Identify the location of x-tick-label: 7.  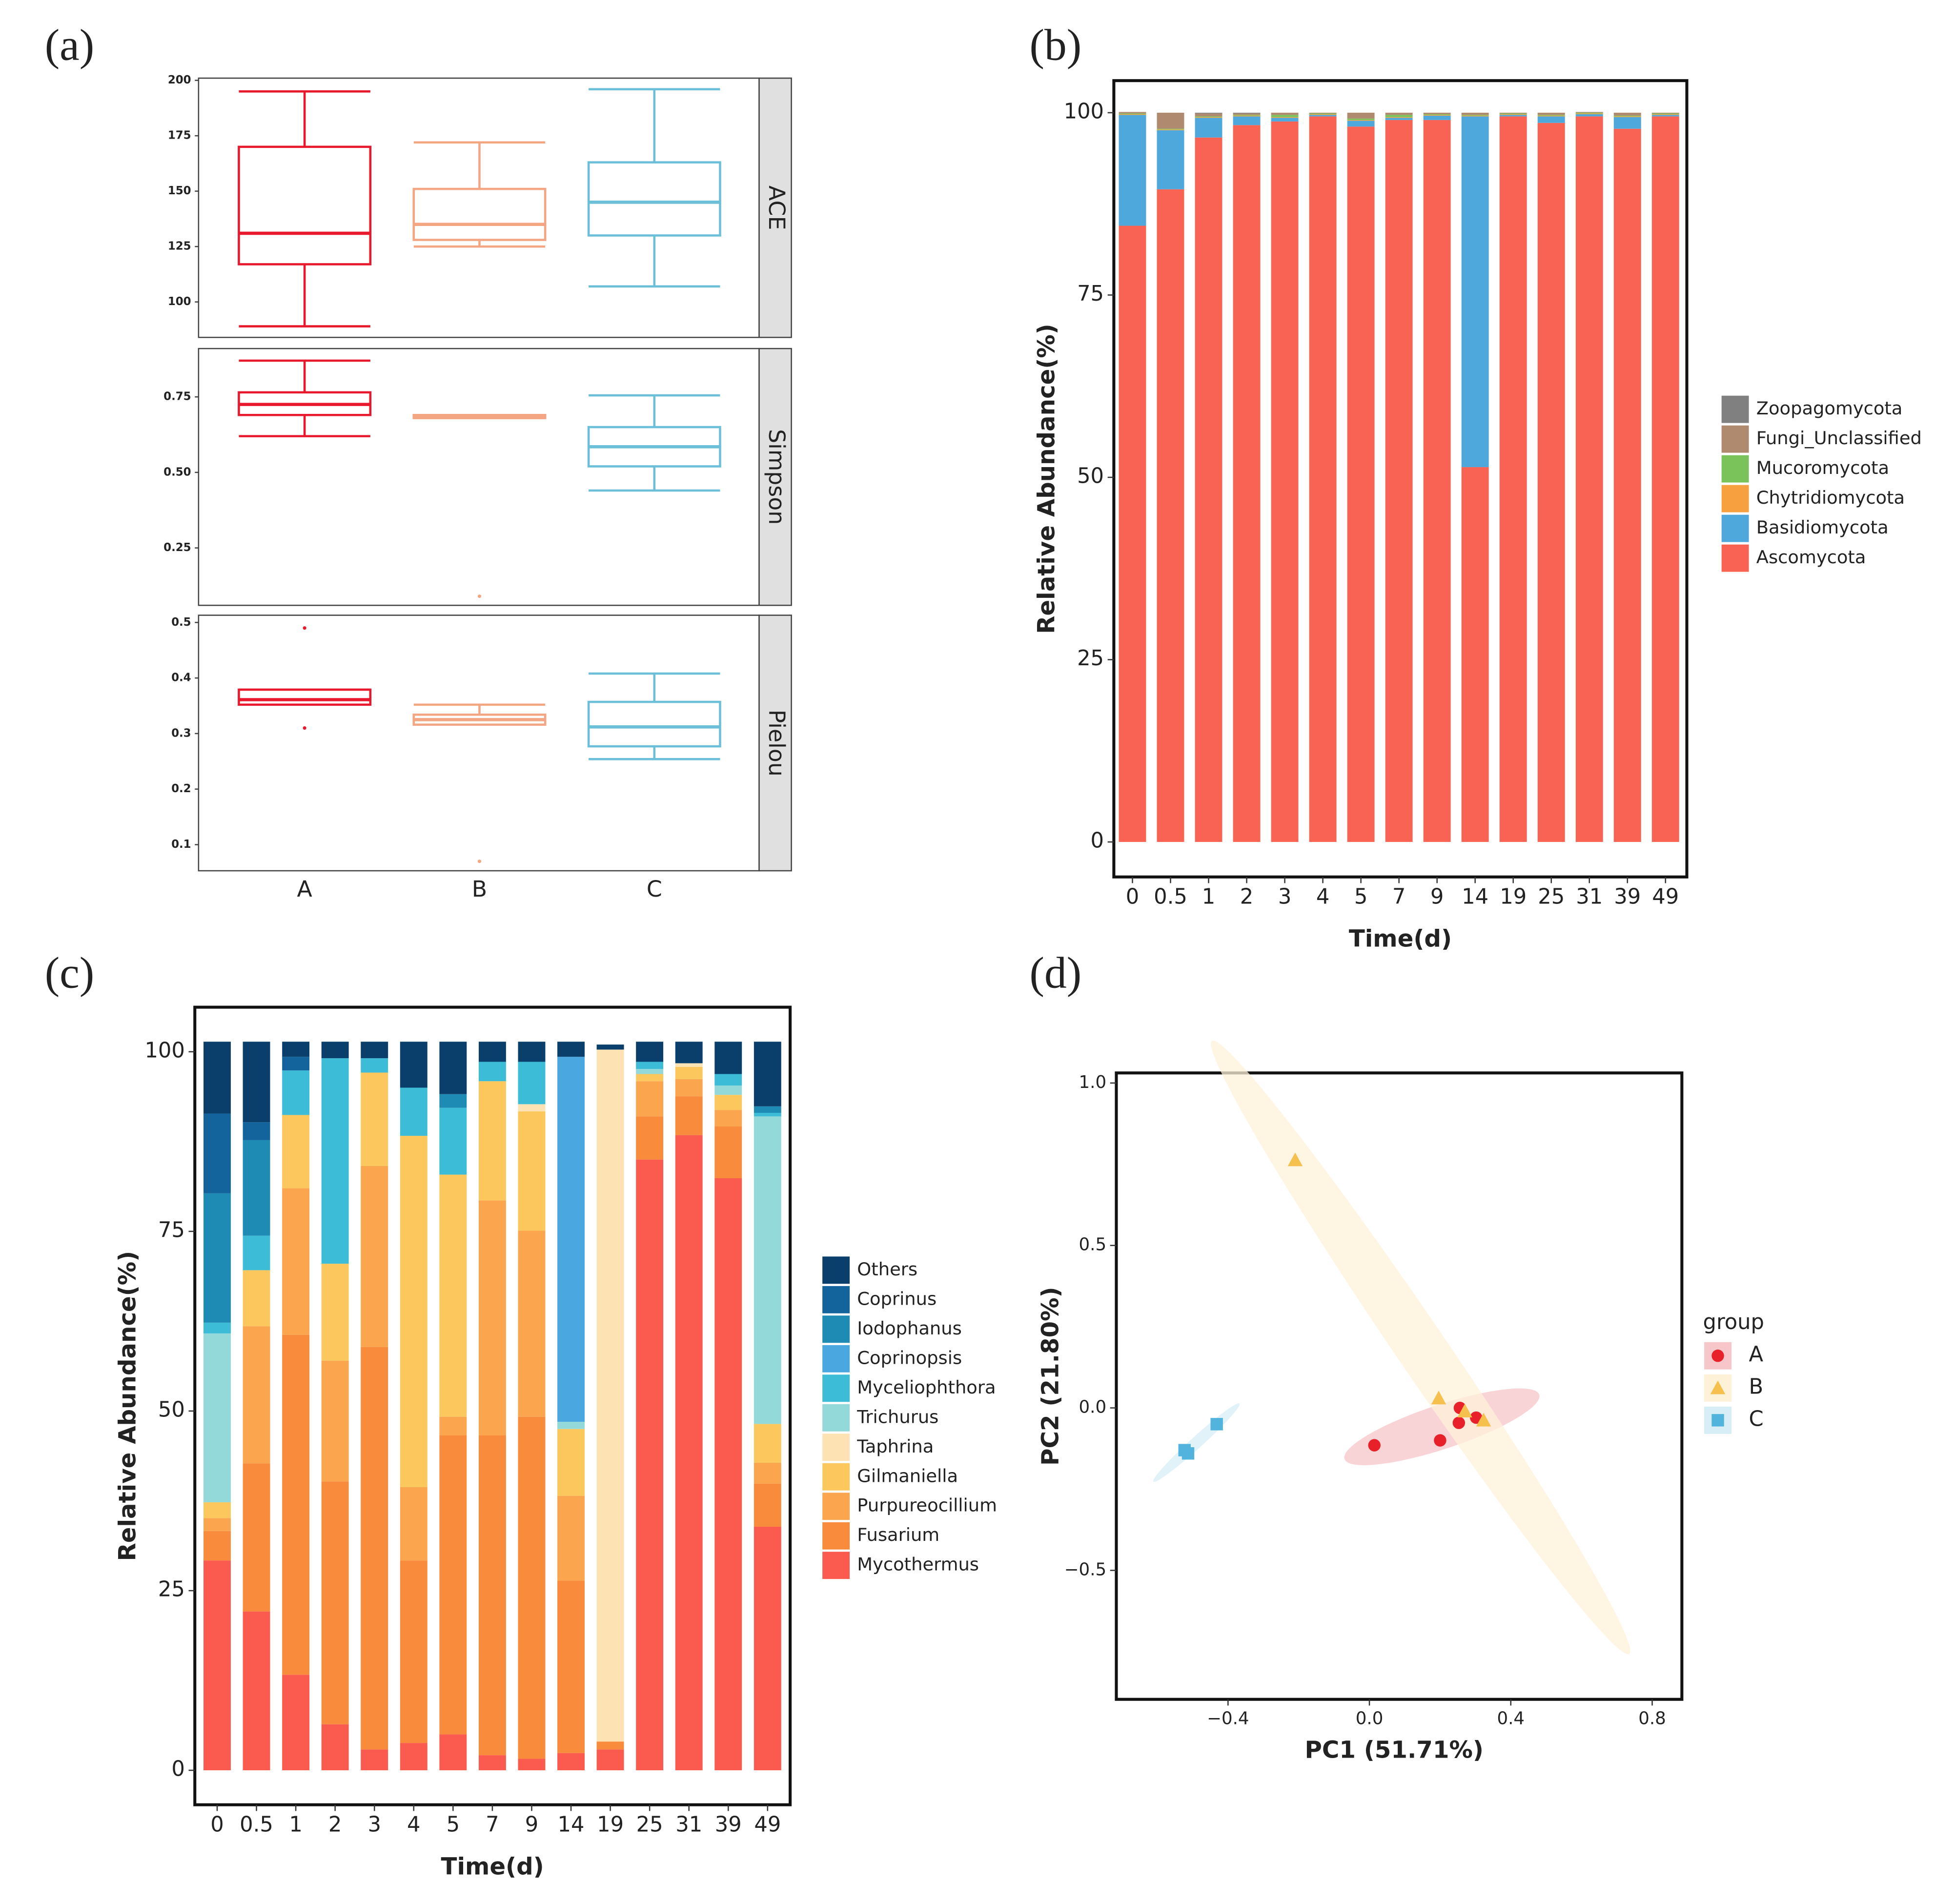
(492, 1824).